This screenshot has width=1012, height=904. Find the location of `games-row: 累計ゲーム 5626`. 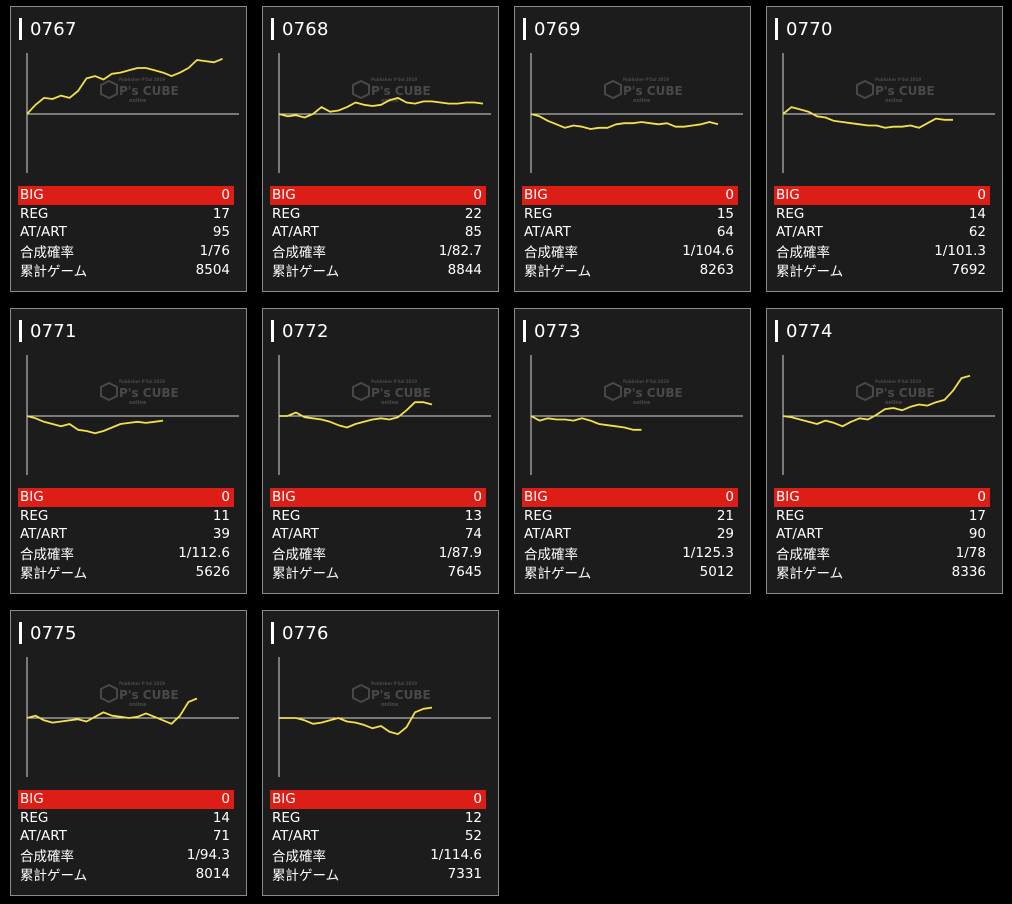

games-row: 累計ゲーム 5626 is located at coordinates (126, 572).